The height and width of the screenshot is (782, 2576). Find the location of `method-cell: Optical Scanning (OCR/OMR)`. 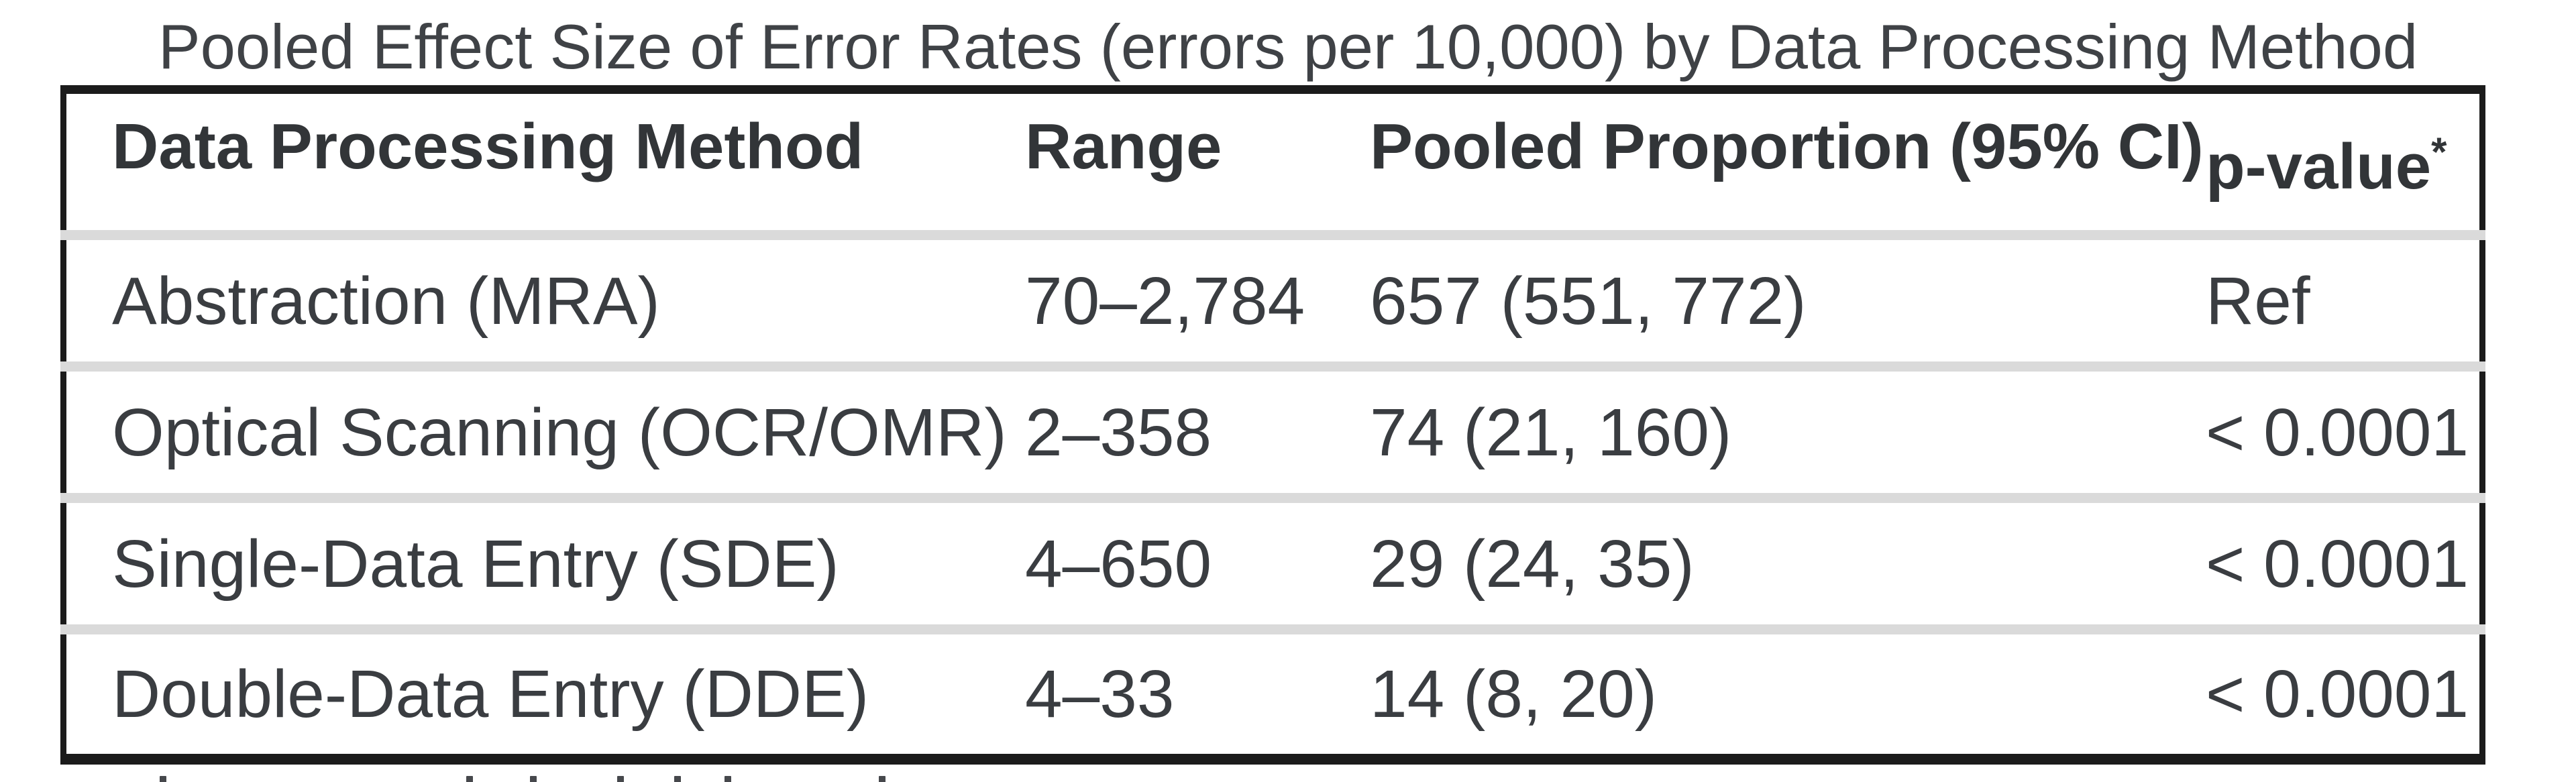

method-cell: Optical Scanning (OCR/OMR) is located at coordinates (559, 432).